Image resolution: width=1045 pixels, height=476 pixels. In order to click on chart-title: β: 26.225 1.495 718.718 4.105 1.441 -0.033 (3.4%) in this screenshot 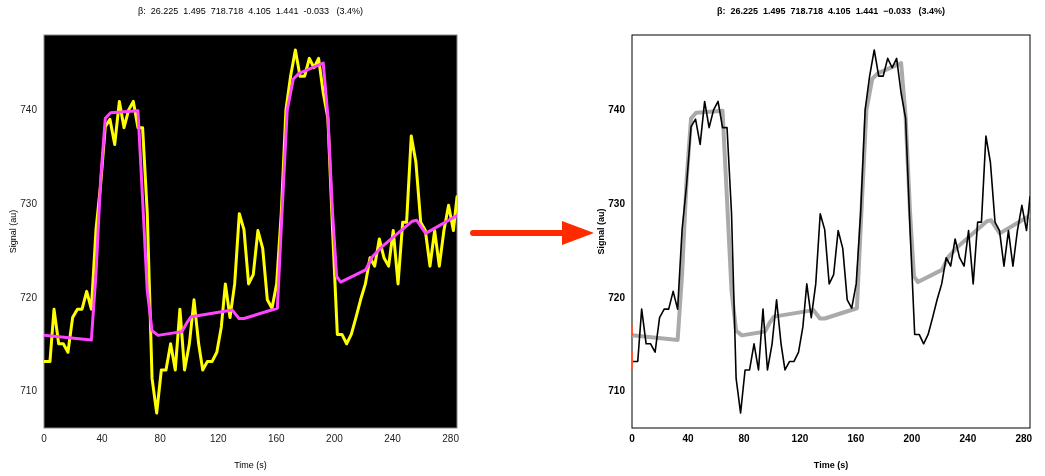, I will do `click(250, 11)`.